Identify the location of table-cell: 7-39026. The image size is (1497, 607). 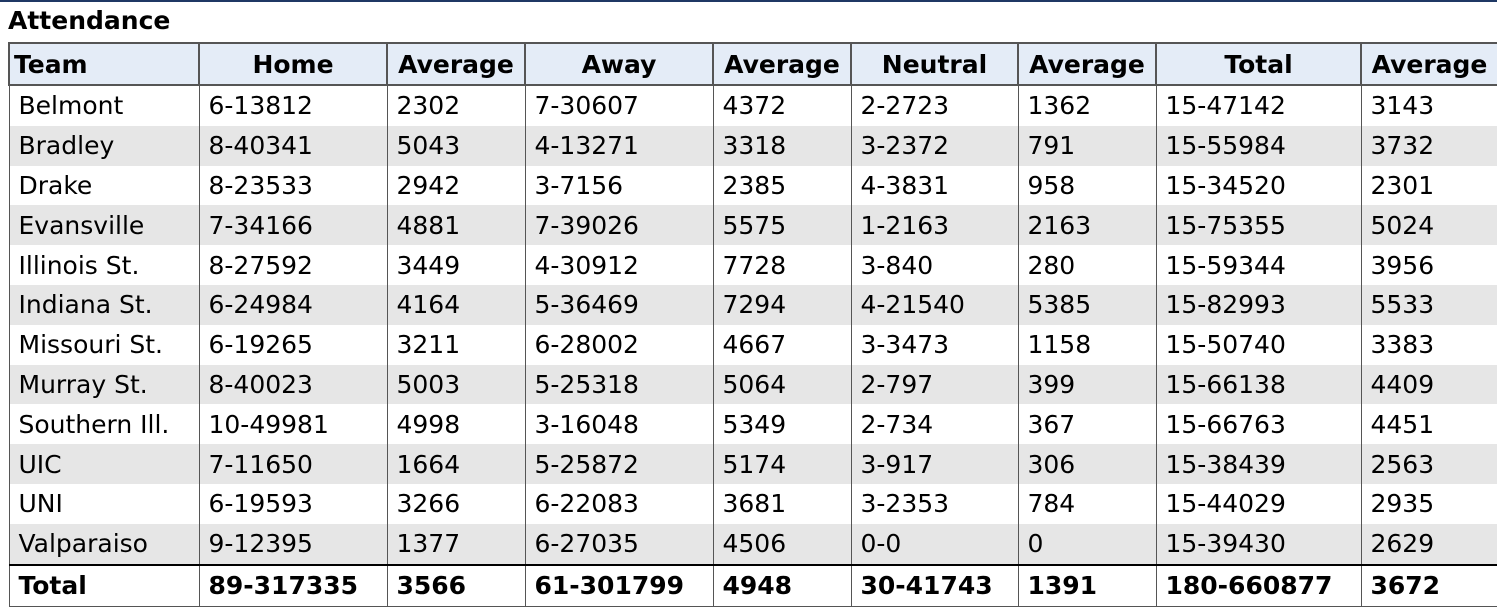
(619, 225).